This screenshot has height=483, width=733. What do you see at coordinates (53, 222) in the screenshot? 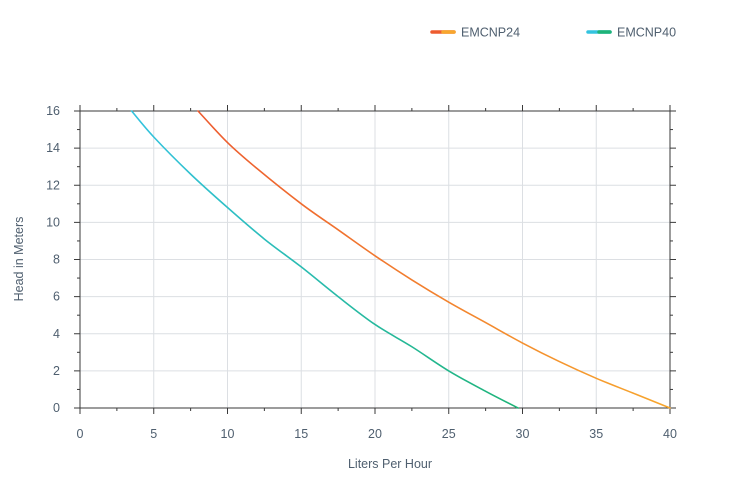
I see `y-tick-label: 10` at bounding box center [53, 222].